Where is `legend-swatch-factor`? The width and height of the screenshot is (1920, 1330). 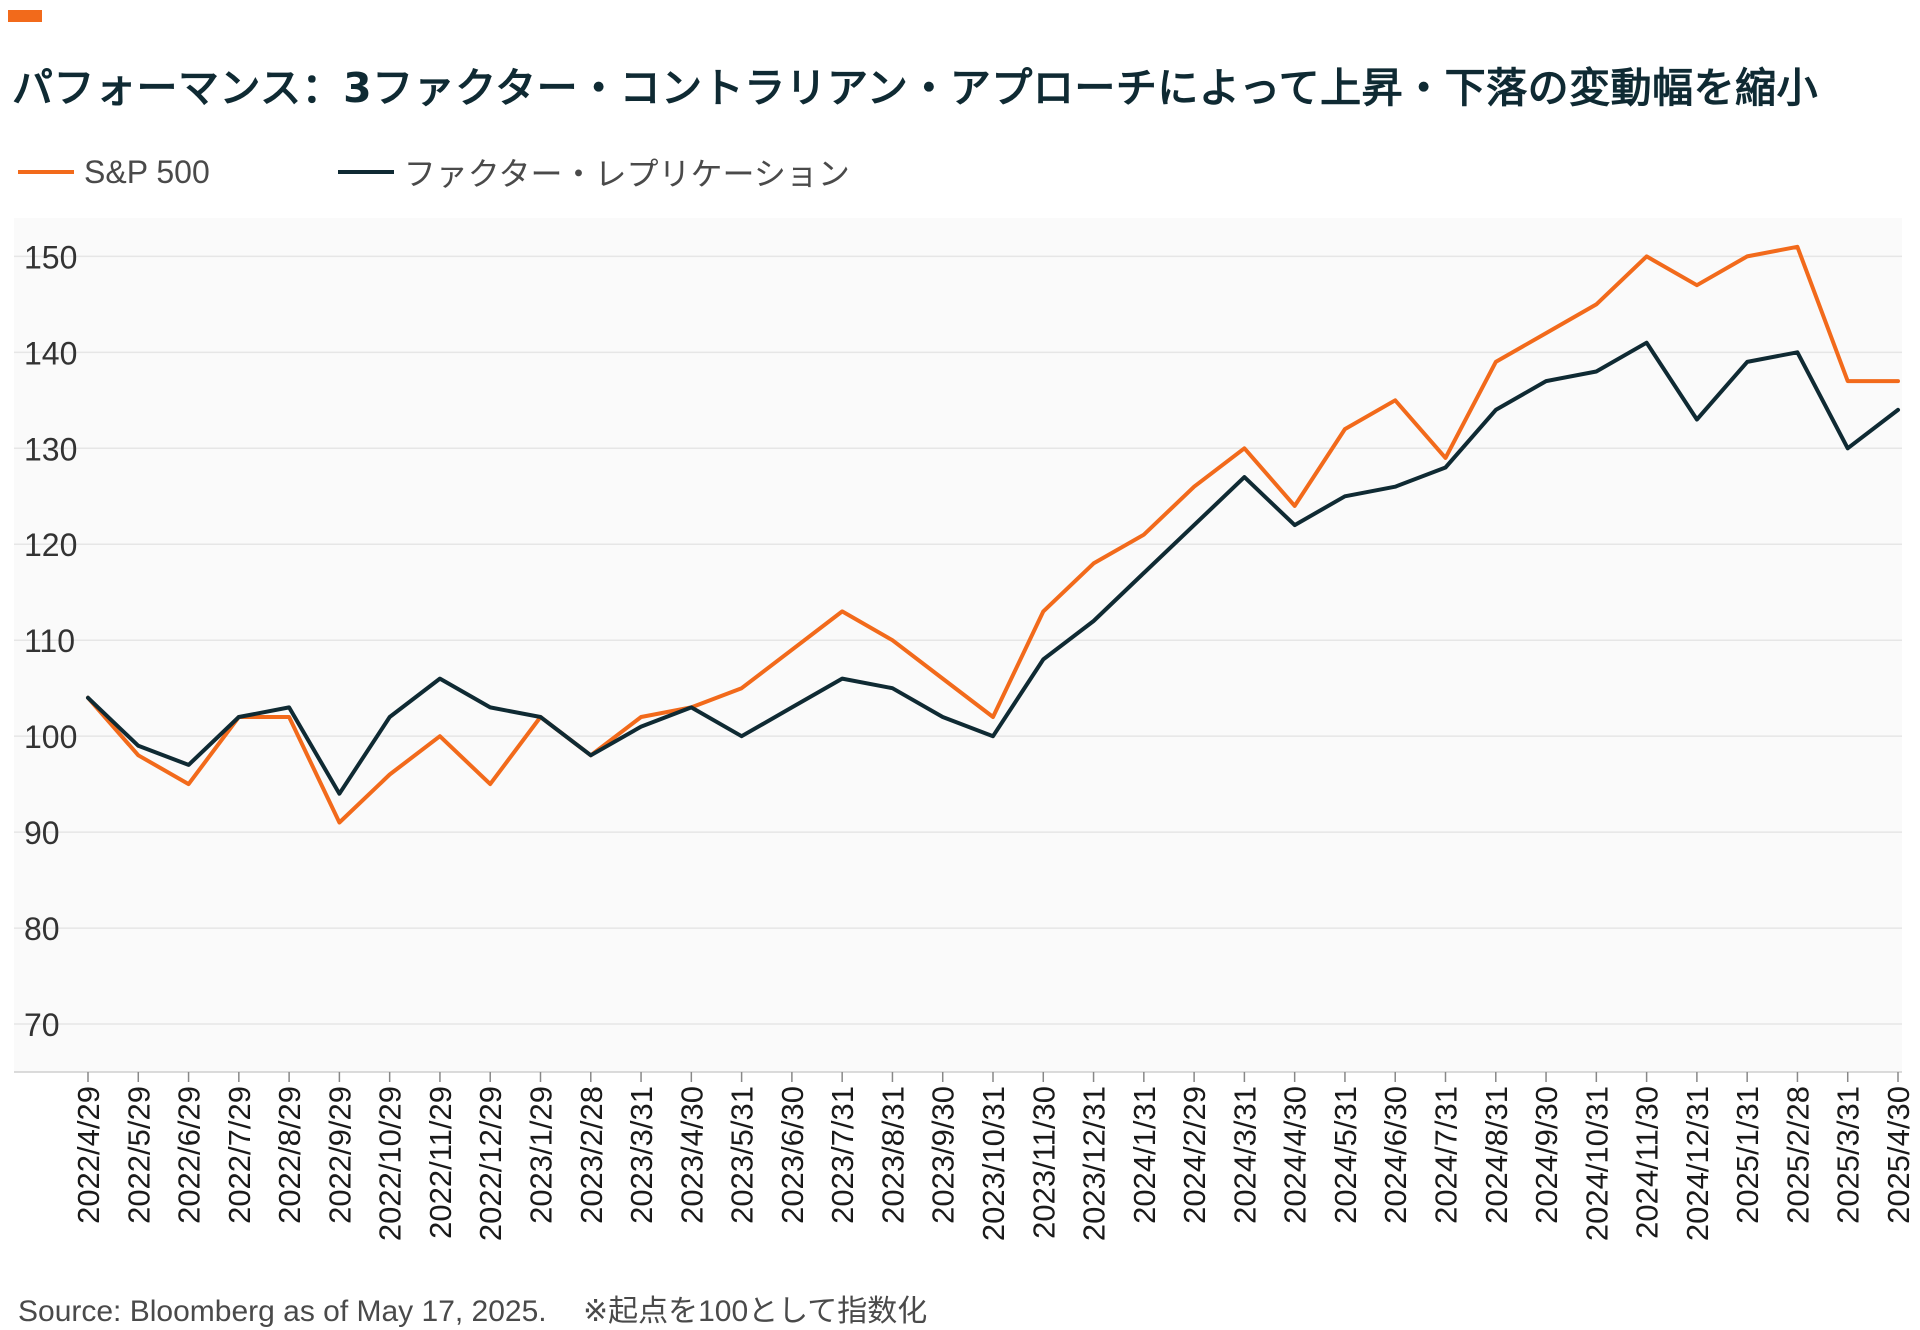 legend-swatch-factor is located at coordinates (365, 172).